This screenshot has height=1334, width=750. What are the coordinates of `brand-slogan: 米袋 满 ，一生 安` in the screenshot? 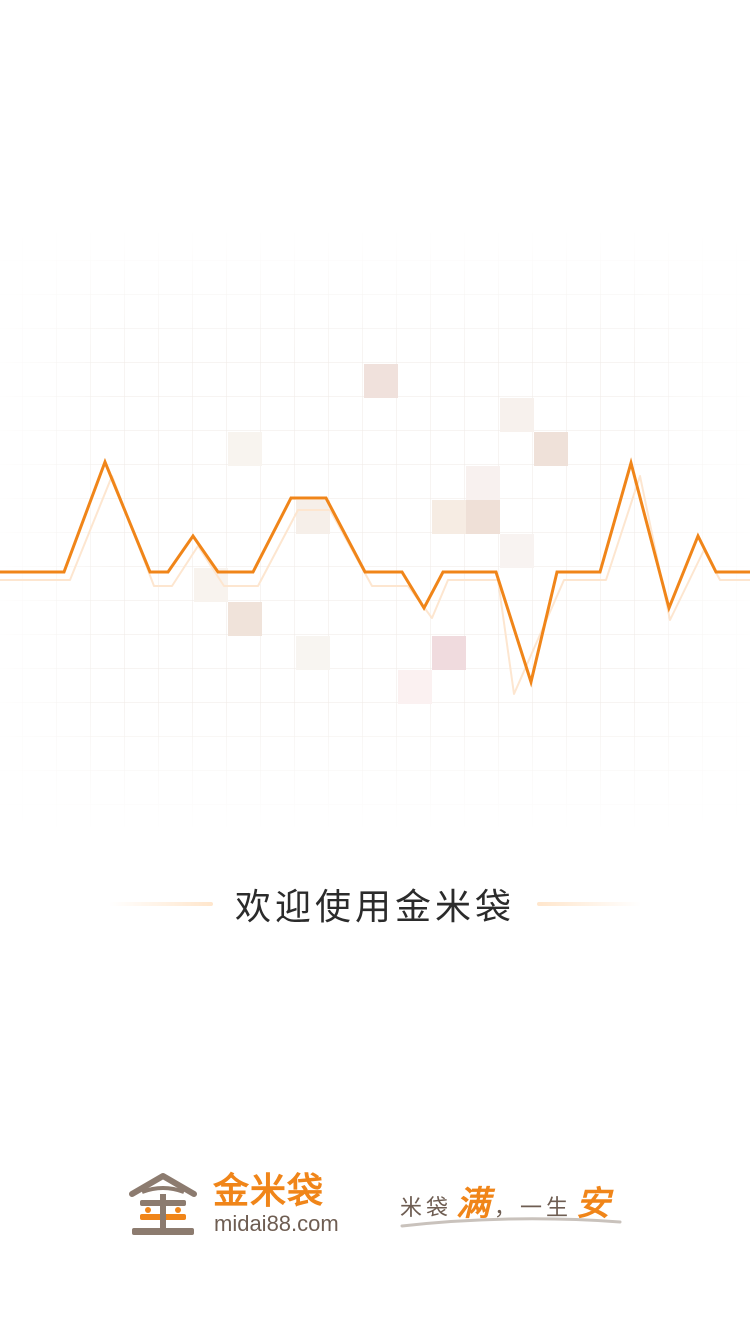 It's located at (507, 1200).